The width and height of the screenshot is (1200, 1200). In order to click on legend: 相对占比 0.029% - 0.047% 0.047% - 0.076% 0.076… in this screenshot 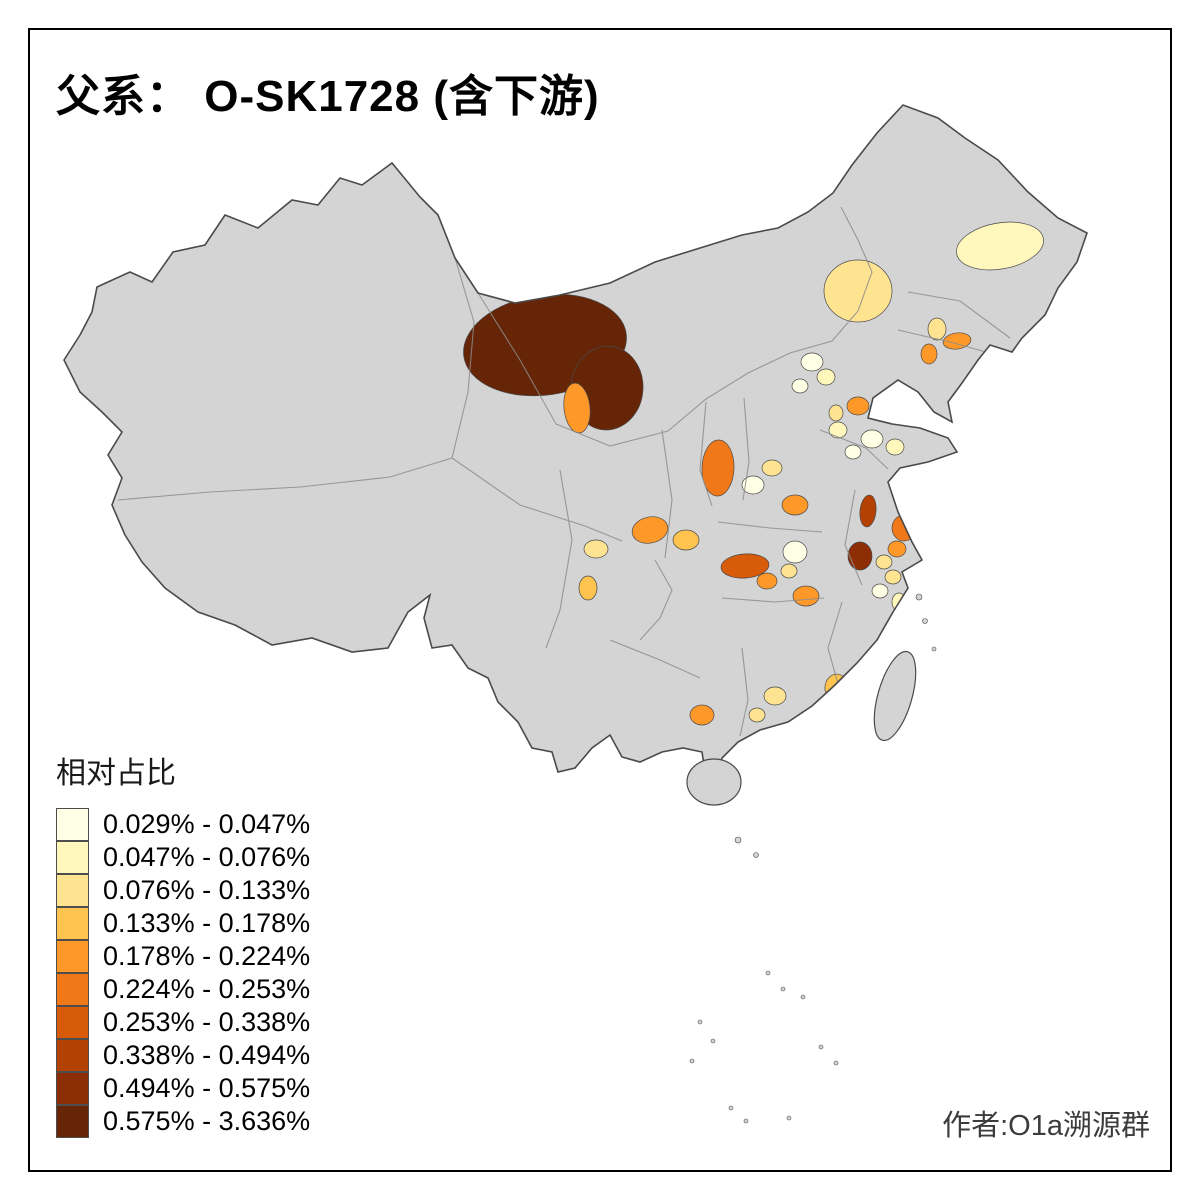, I will do `click(183, 943)`.